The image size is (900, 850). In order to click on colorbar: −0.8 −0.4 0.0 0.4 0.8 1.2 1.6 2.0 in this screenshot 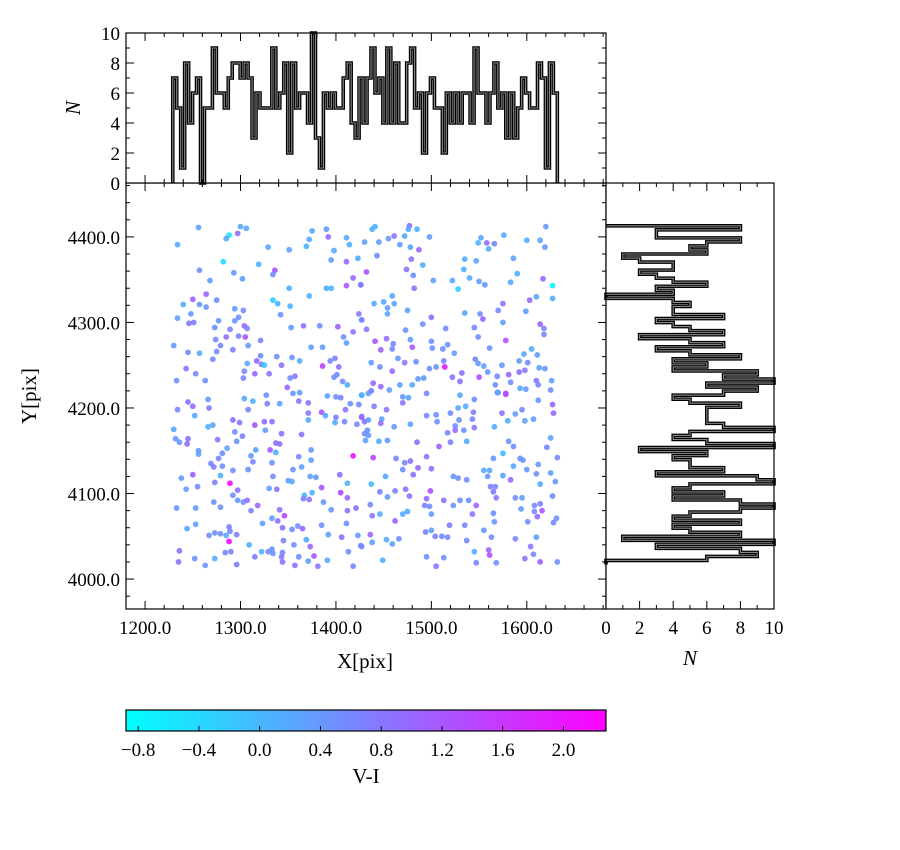, I will do `click(364, 735)`.